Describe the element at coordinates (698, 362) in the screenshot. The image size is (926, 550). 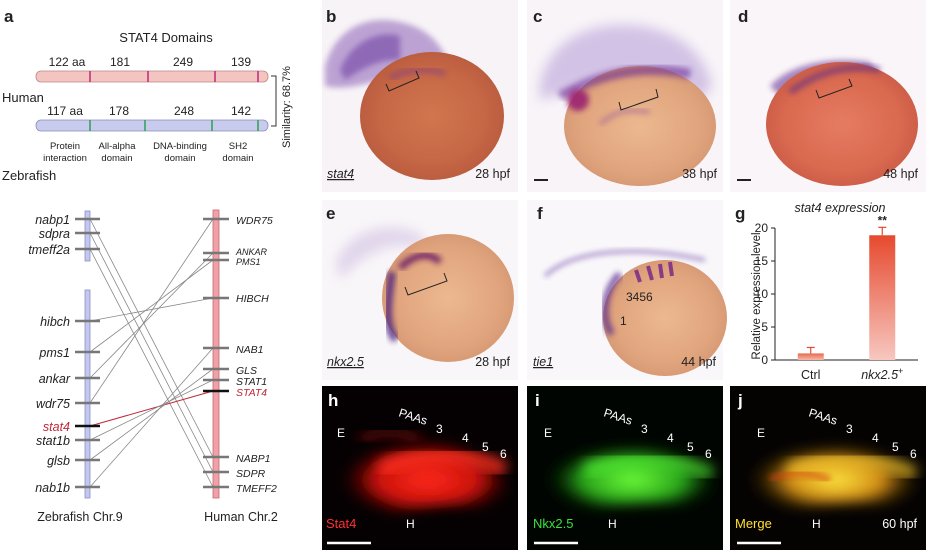
I see `panel-f-stage: 44 hpf` at that location.